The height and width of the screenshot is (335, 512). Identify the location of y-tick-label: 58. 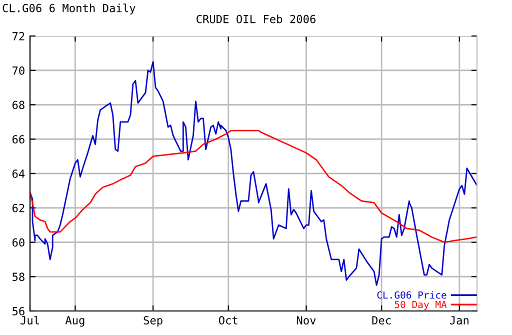
(18, 277).